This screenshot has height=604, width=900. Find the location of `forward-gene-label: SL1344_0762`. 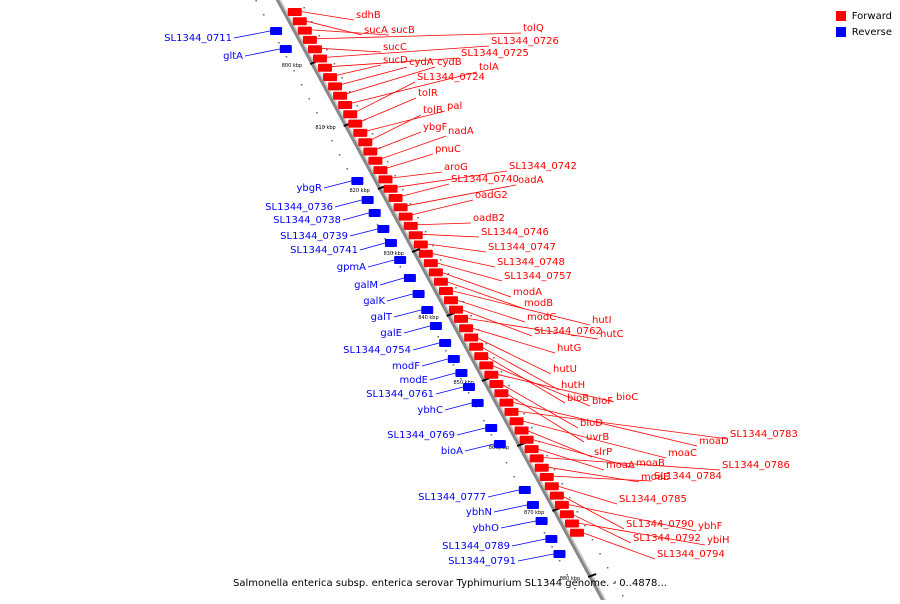

forward-gene-label: SL1344_0762 is located at coordinates (568, 331).